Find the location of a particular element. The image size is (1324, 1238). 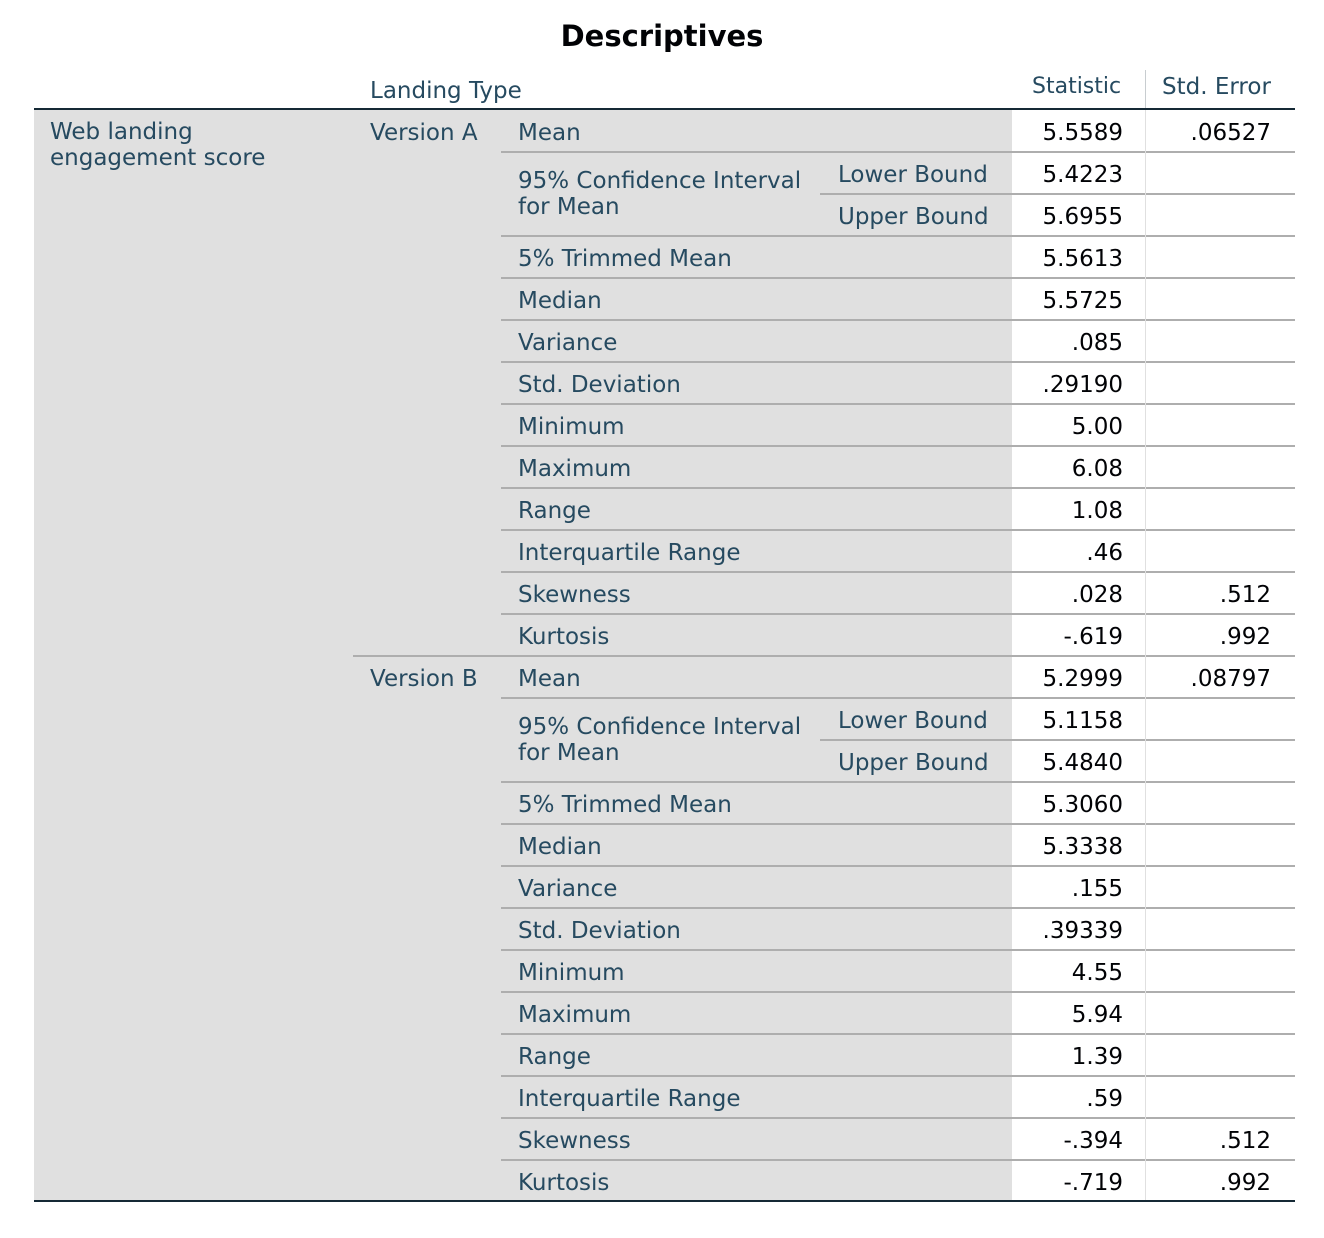

statistic-value: 5.4840 is located at coordinates (1082, 763).